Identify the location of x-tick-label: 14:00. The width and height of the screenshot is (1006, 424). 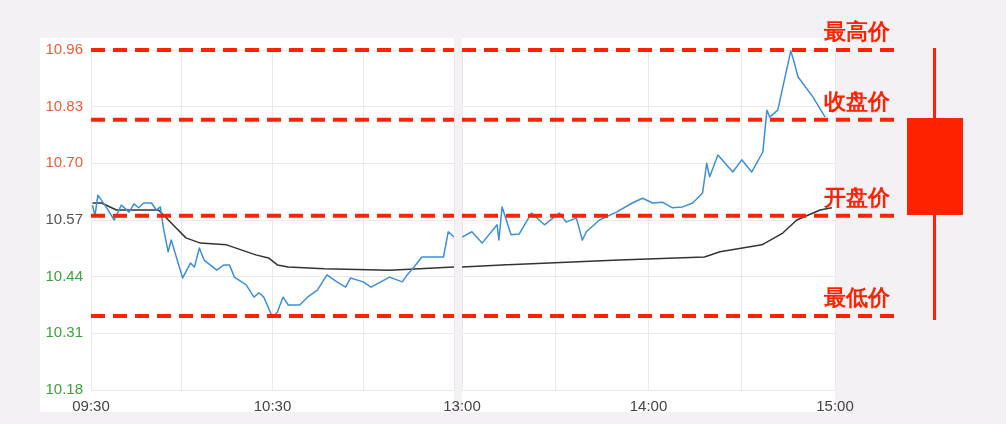
(648, 406).